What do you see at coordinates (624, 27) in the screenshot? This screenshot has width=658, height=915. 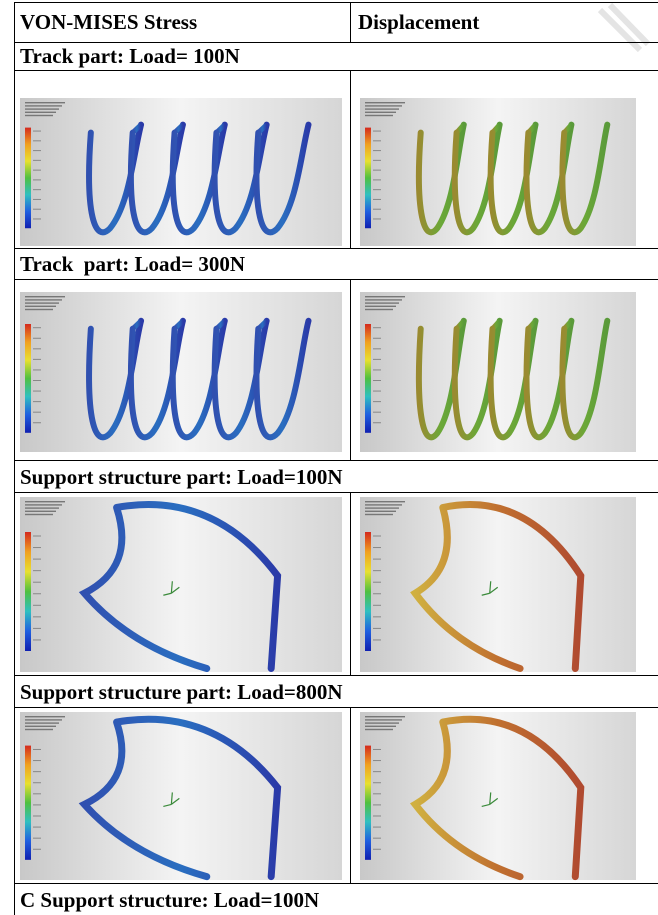 I see `watermark` at bounding box center [624, 27].